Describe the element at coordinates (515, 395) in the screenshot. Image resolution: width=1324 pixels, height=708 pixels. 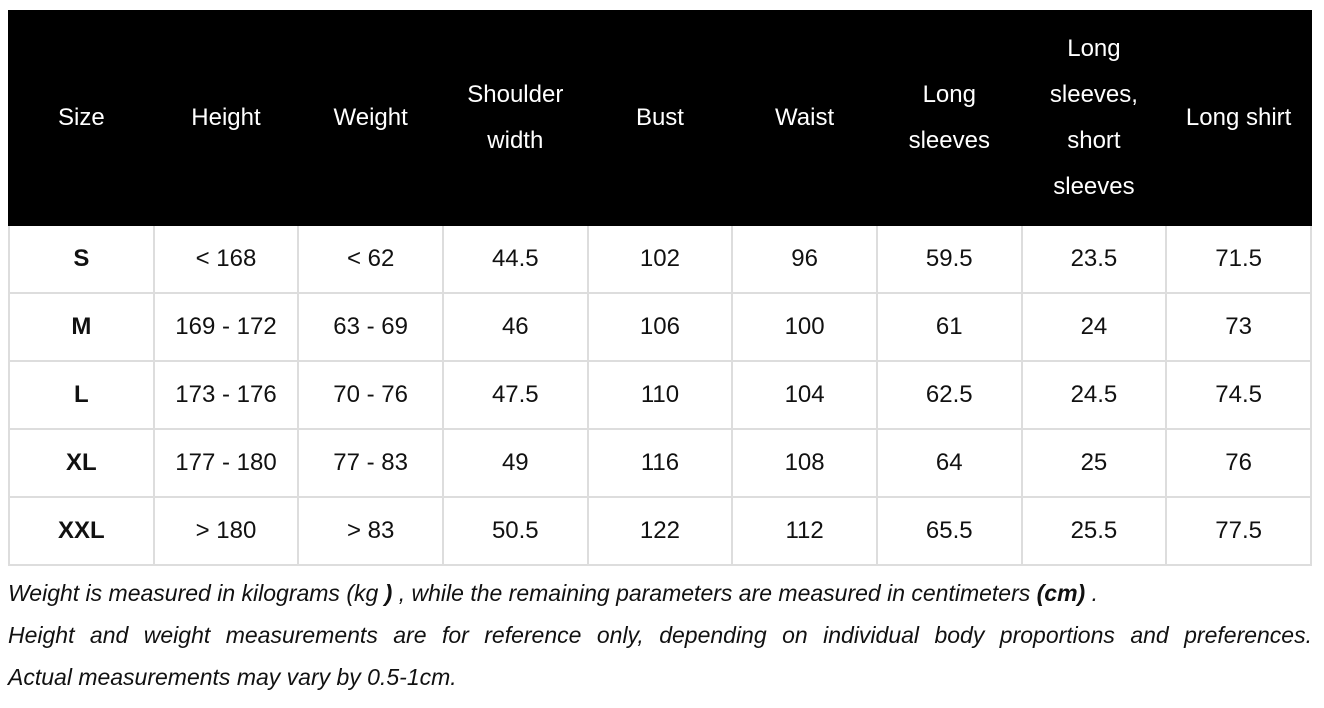
I see `table-cell: 47.5` at that location.